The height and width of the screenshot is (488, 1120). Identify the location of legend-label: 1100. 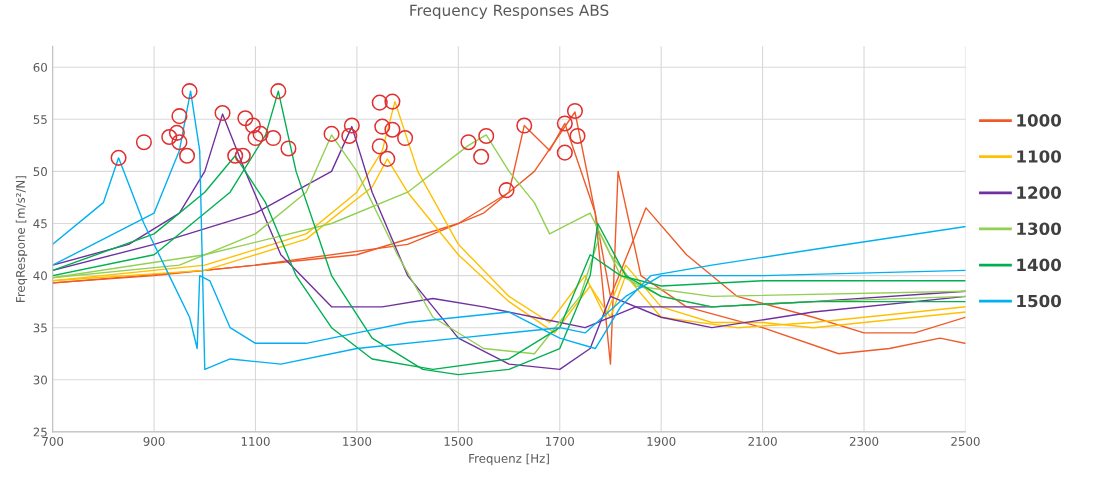
(1039, 156).